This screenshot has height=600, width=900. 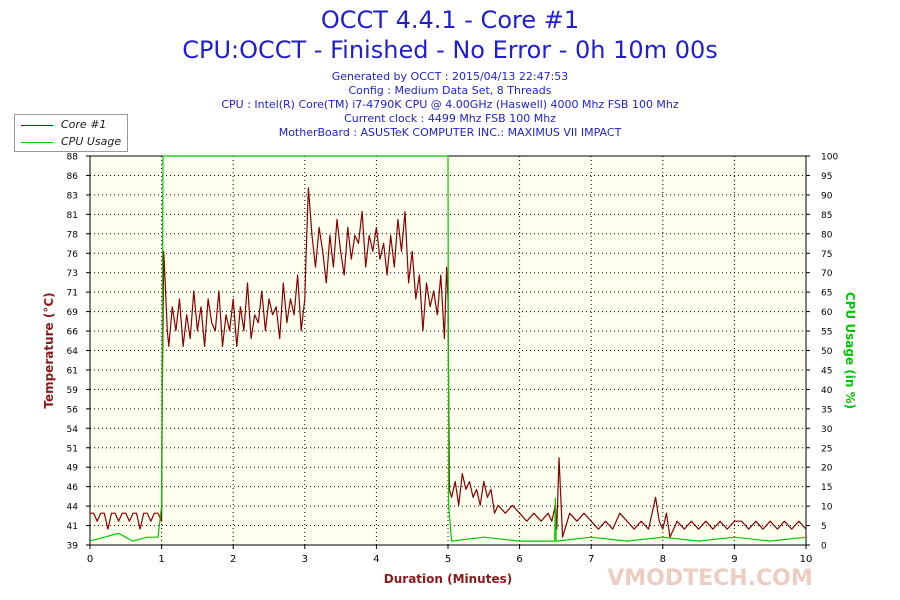 I want to click on legend-label-cpu-usage: CPU Usage, so click(x=91, y=141).